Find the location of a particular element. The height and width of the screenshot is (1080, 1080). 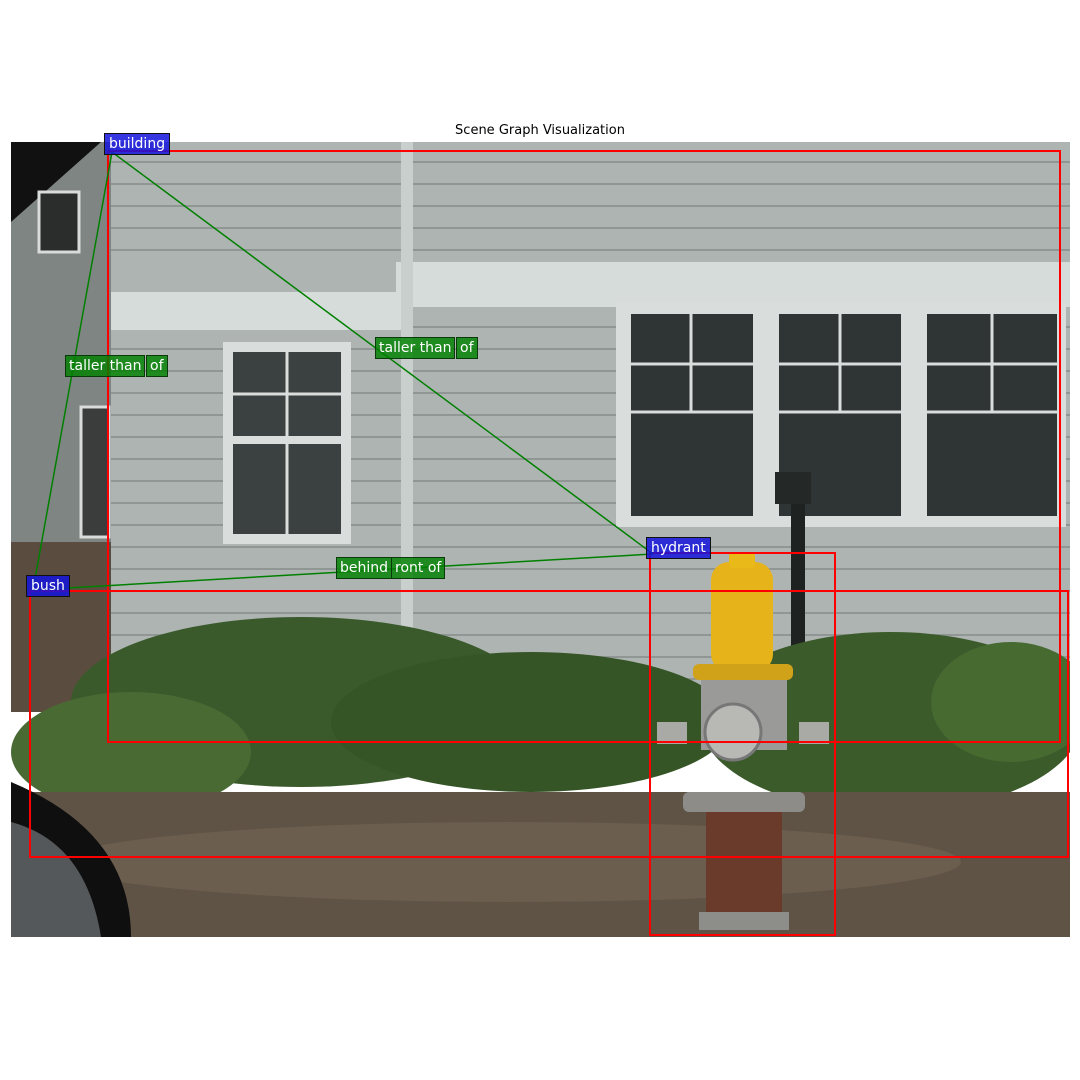

hydrant-box is located at coordinates (742, 744).